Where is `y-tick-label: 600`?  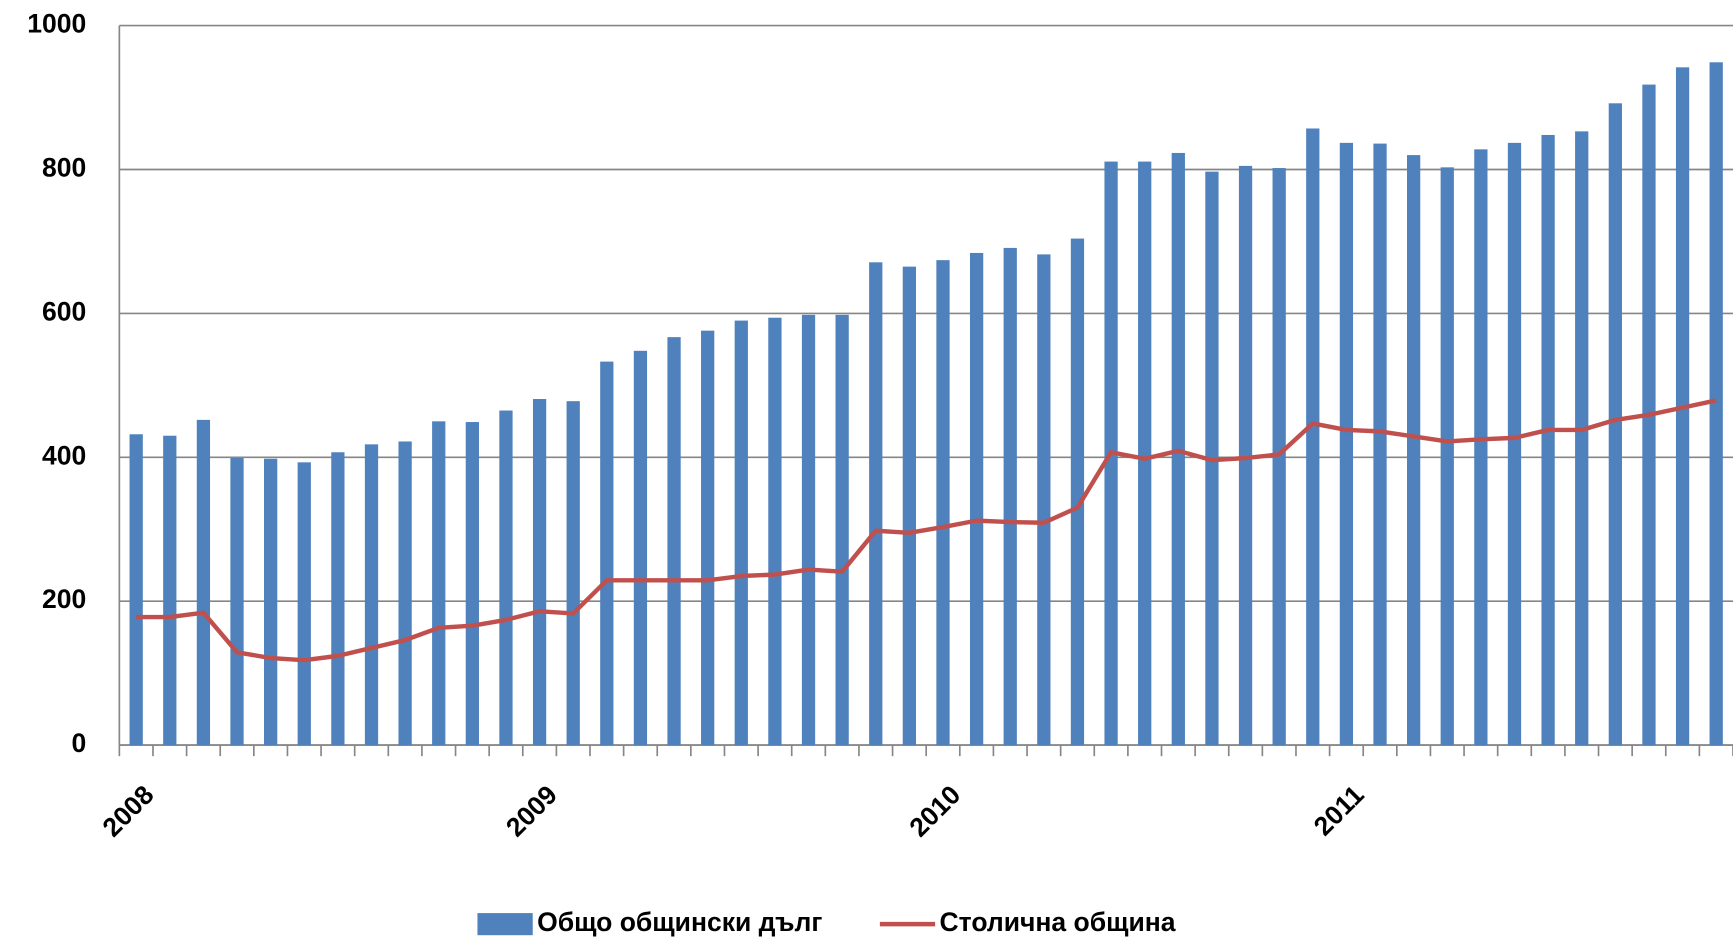 y-tick-label: 600 is located at coordinates (64, 311).